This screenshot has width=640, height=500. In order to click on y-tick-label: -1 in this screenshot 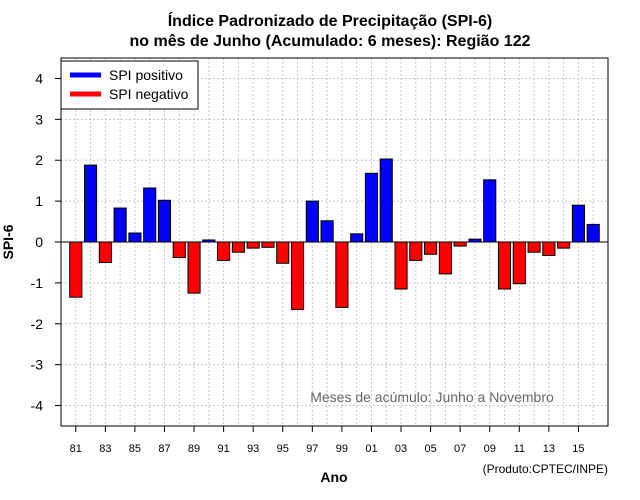, I will do `click(37, 283)`.